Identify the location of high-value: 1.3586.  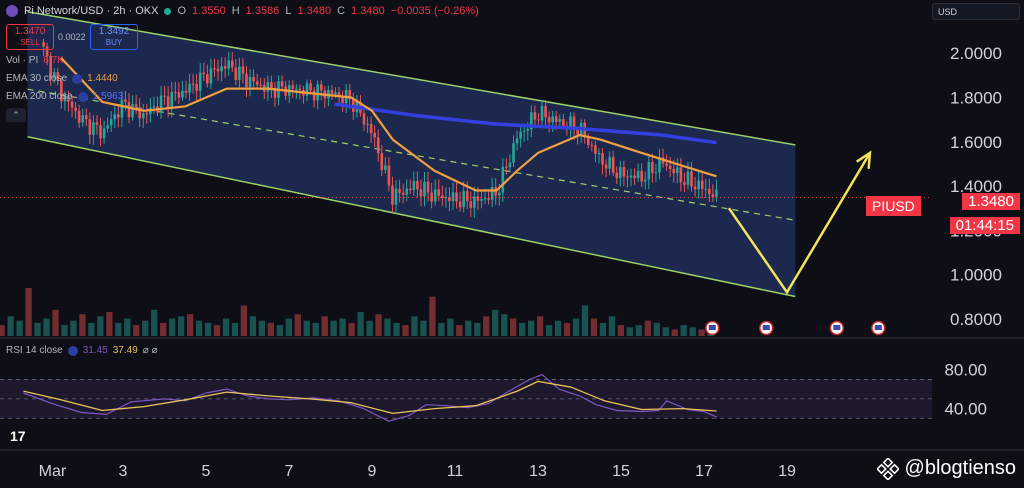
(262, 11).